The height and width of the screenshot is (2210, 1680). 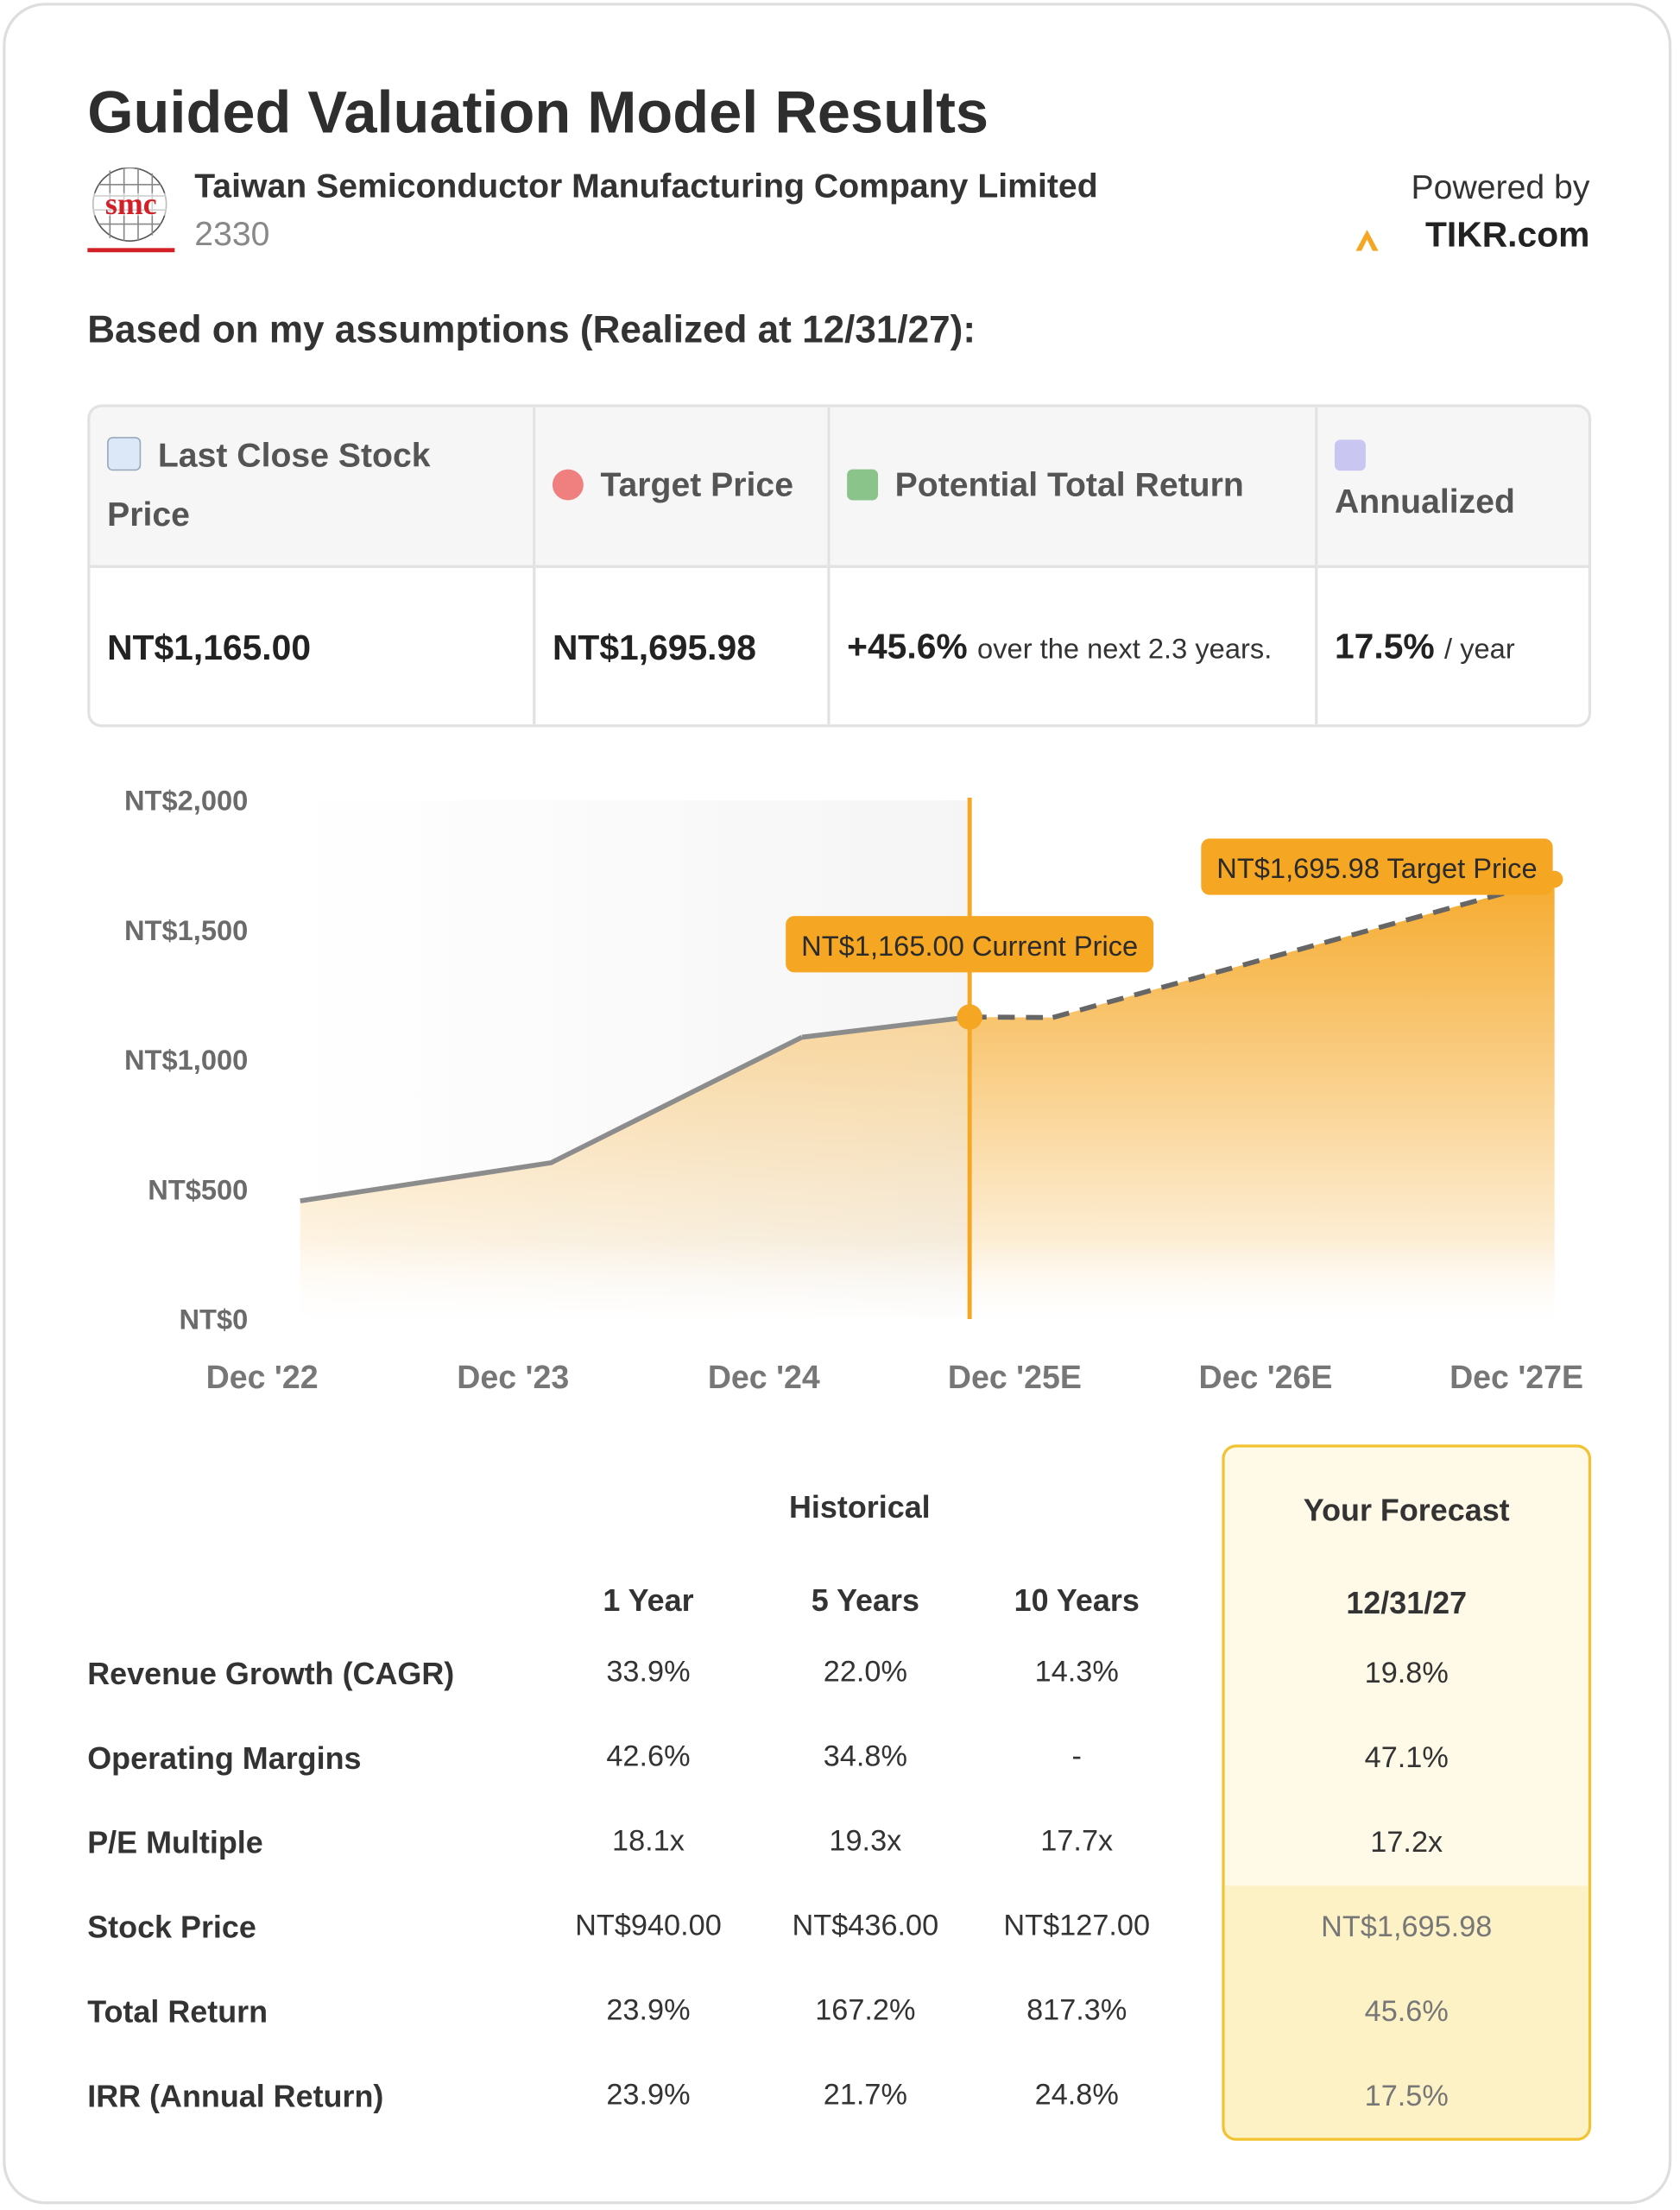 What do you see at coordinates (865, 1601) in the screenshot?
I see `column-header: 5 Years` at bounding box center [865, 1601].